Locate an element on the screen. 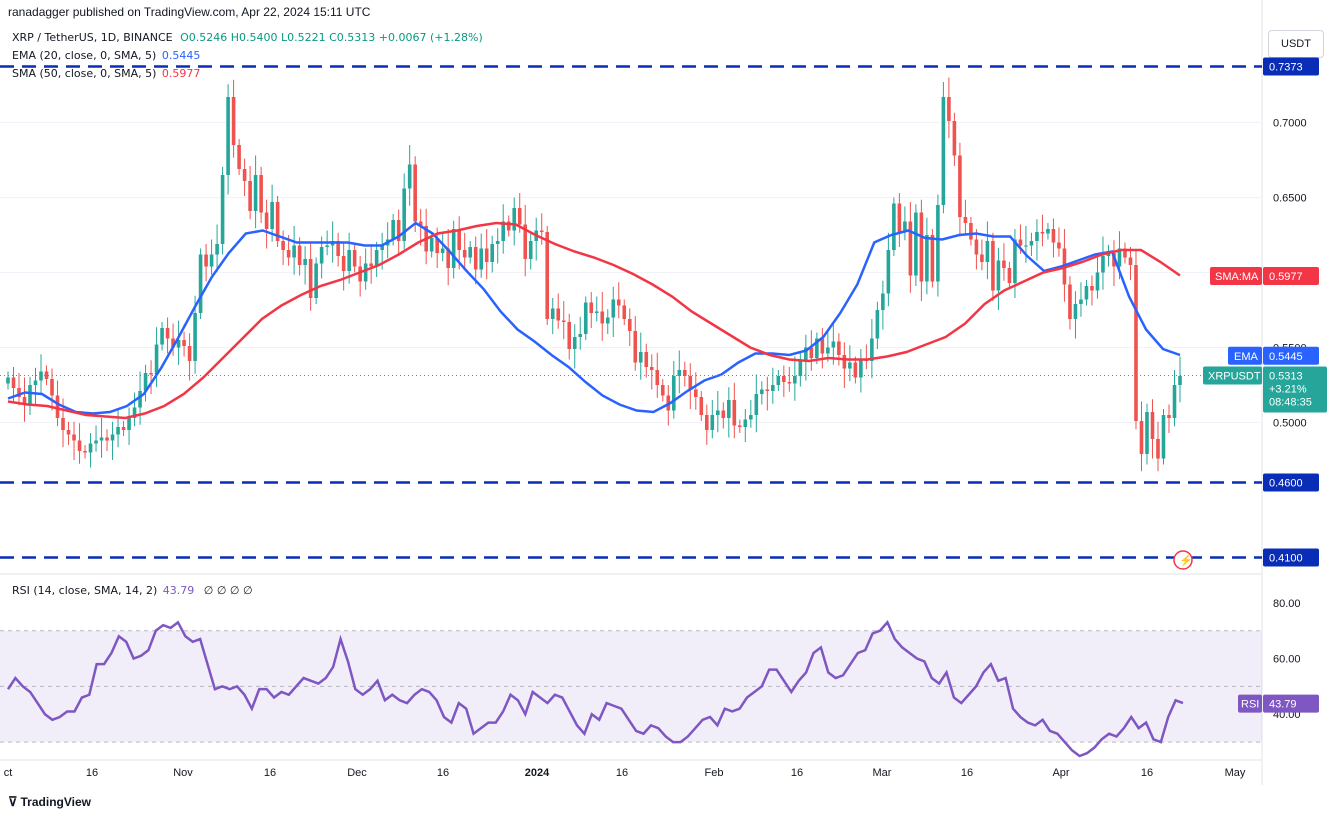 The height and width of the screenshot is (818, 1338). rsi-value-label: 43.79 is located at coordinates (1283, 705).